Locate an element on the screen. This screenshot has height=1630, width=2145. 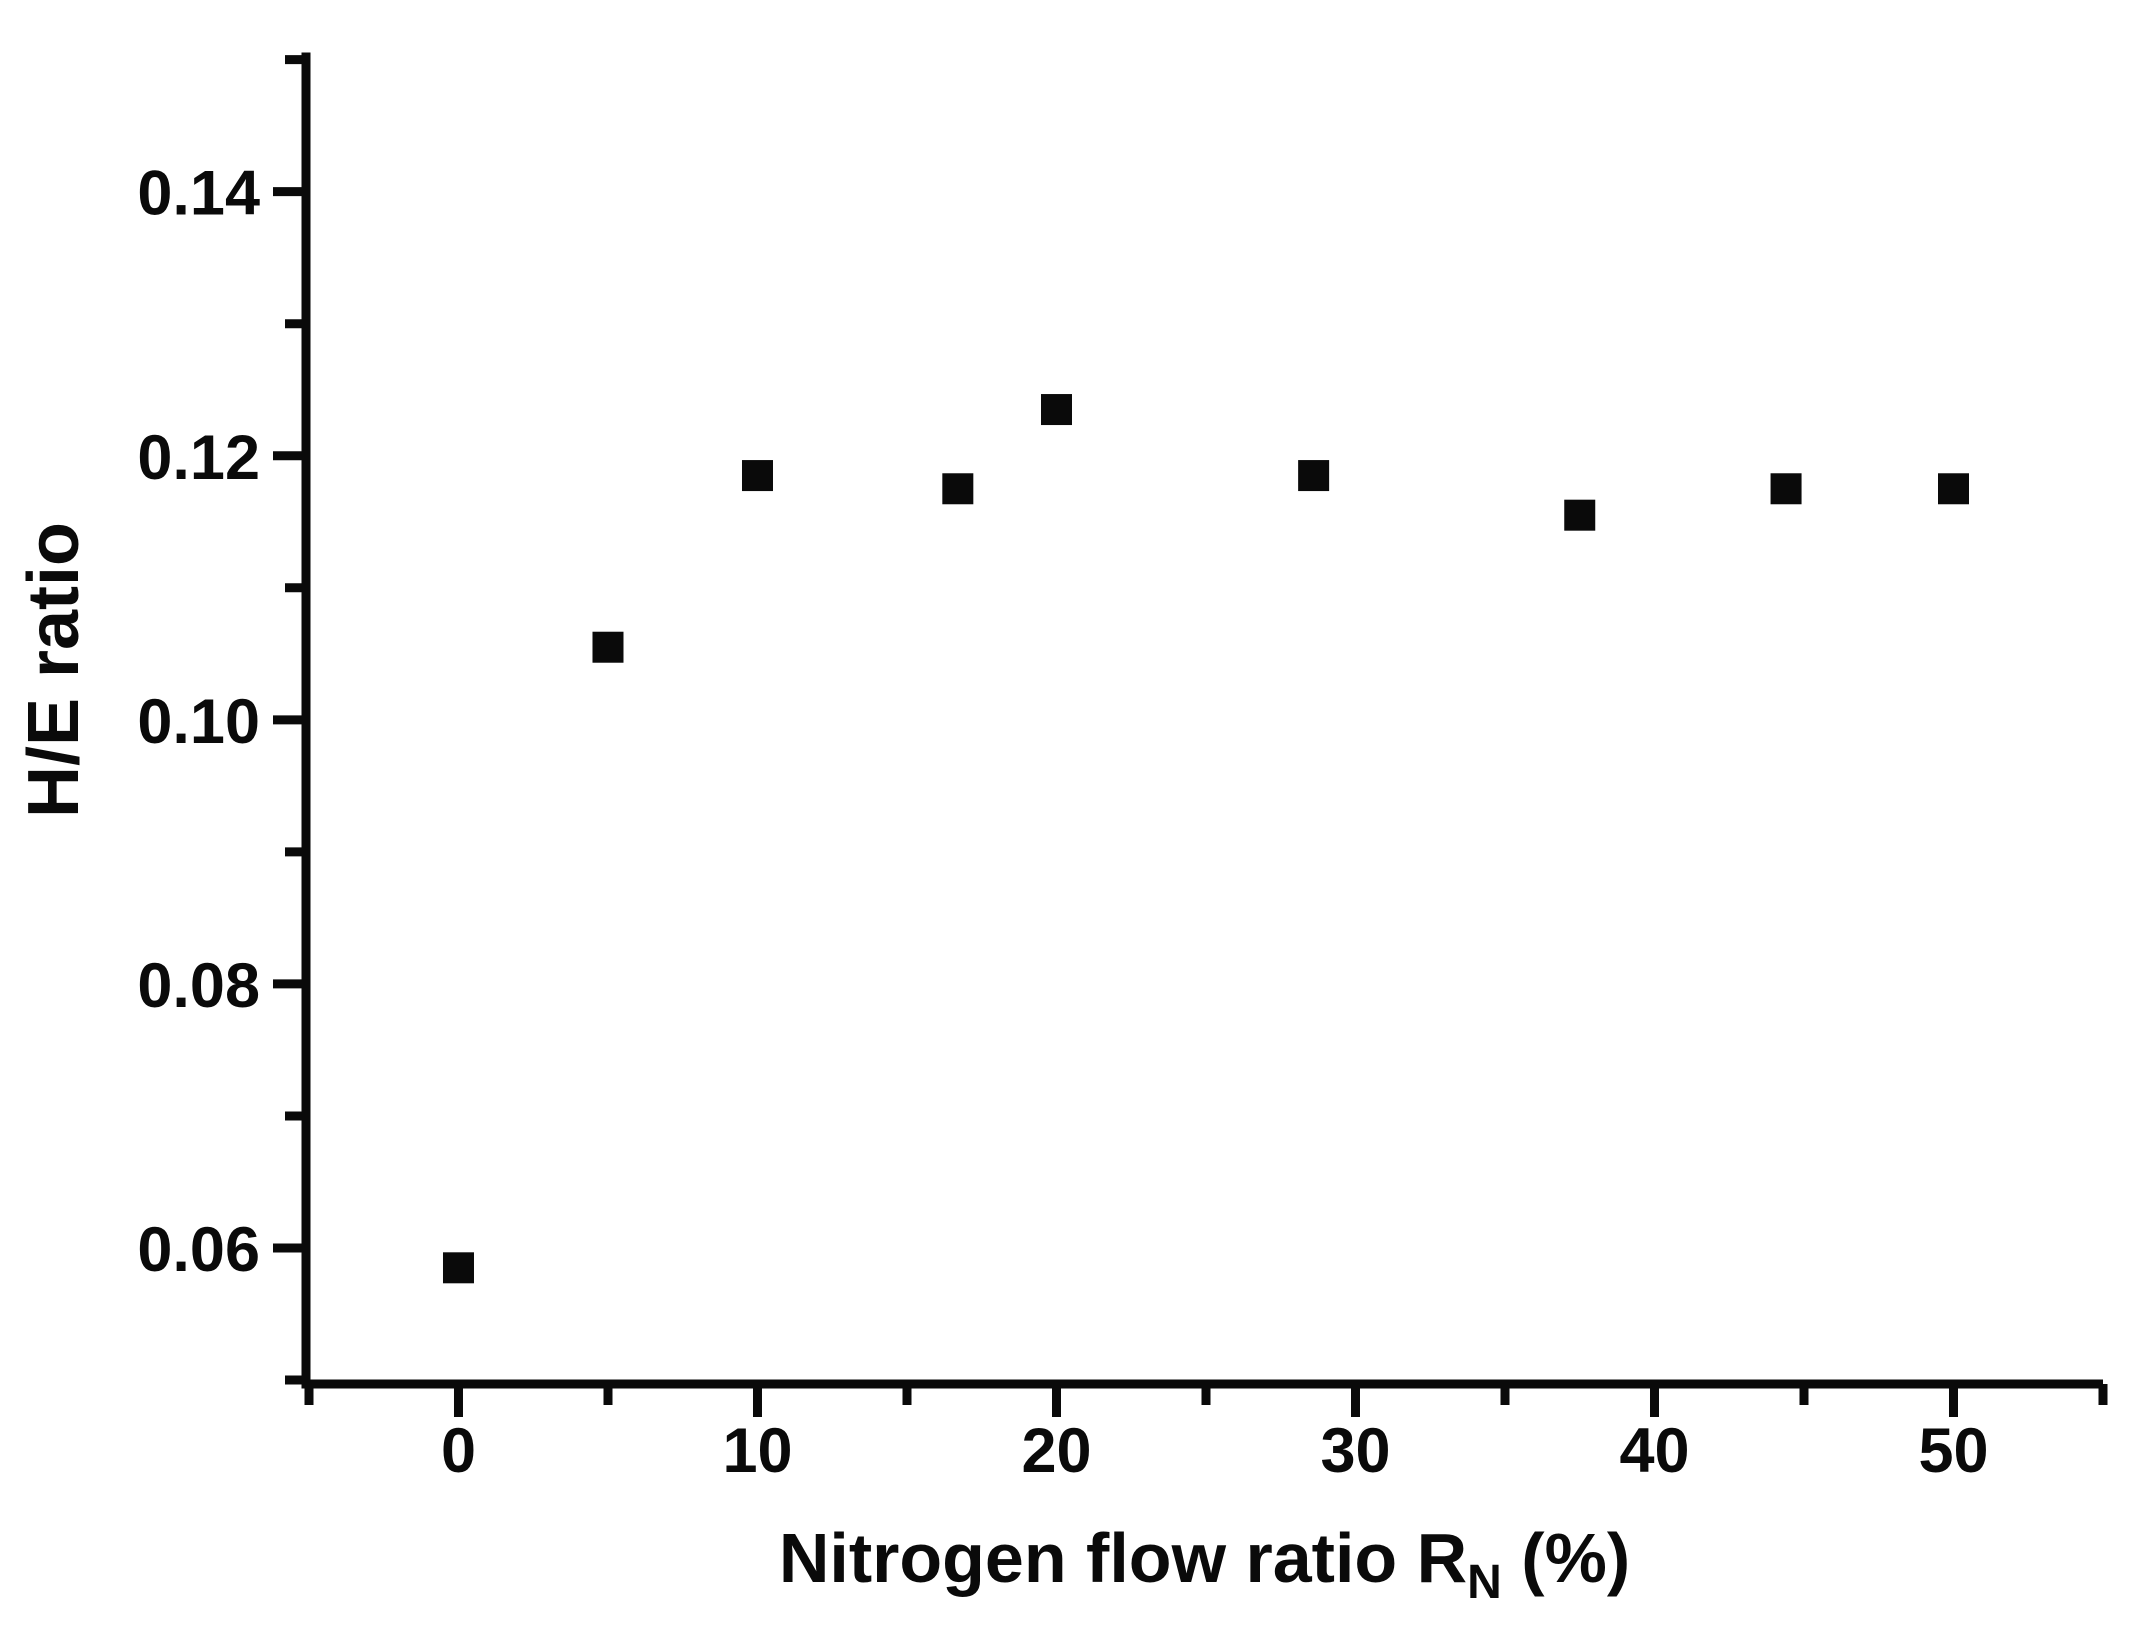
x-axis-title: Nitrogen flow ratio RN (%) is located at coordinates (1204, 1564).